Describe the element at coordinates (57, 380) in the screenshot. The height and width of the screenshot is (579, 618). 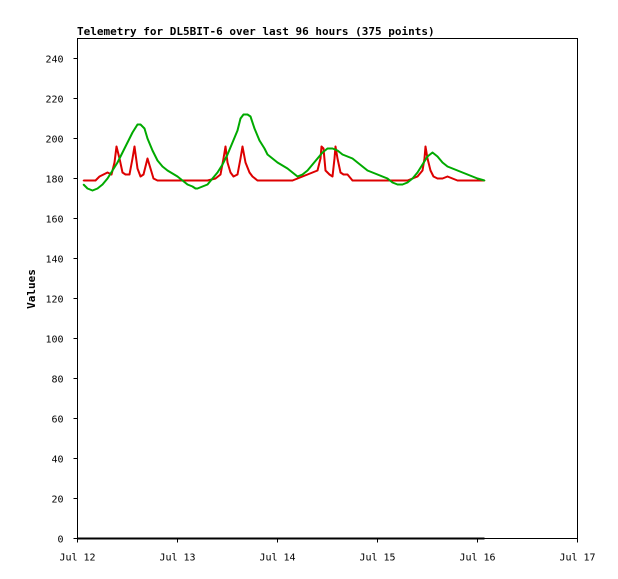
I see `y-tick-label: 80` at that location.